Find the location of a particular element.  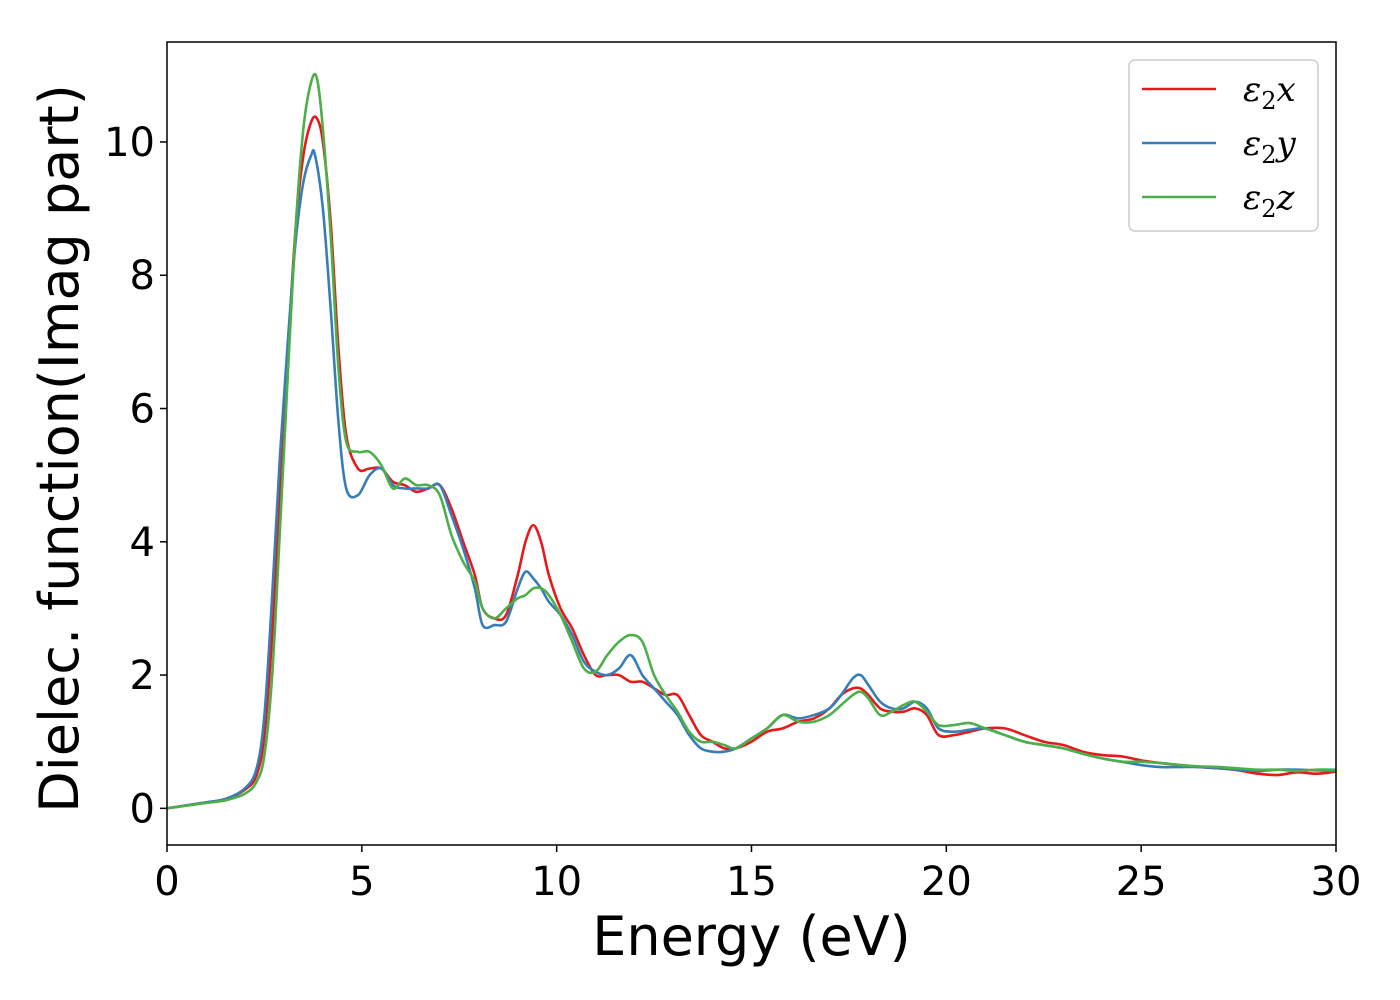

legend-label-x: ε2x is located at coordinates (1269, 92).